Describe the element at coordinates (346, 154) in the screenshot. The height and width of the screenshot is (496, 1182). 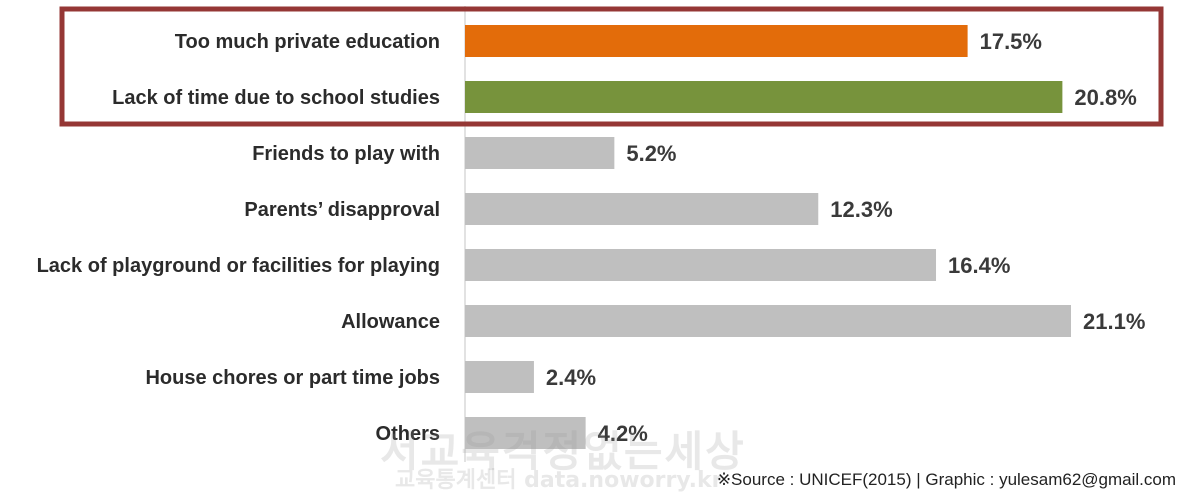
I see `category-label: Friends to play with` at that location.